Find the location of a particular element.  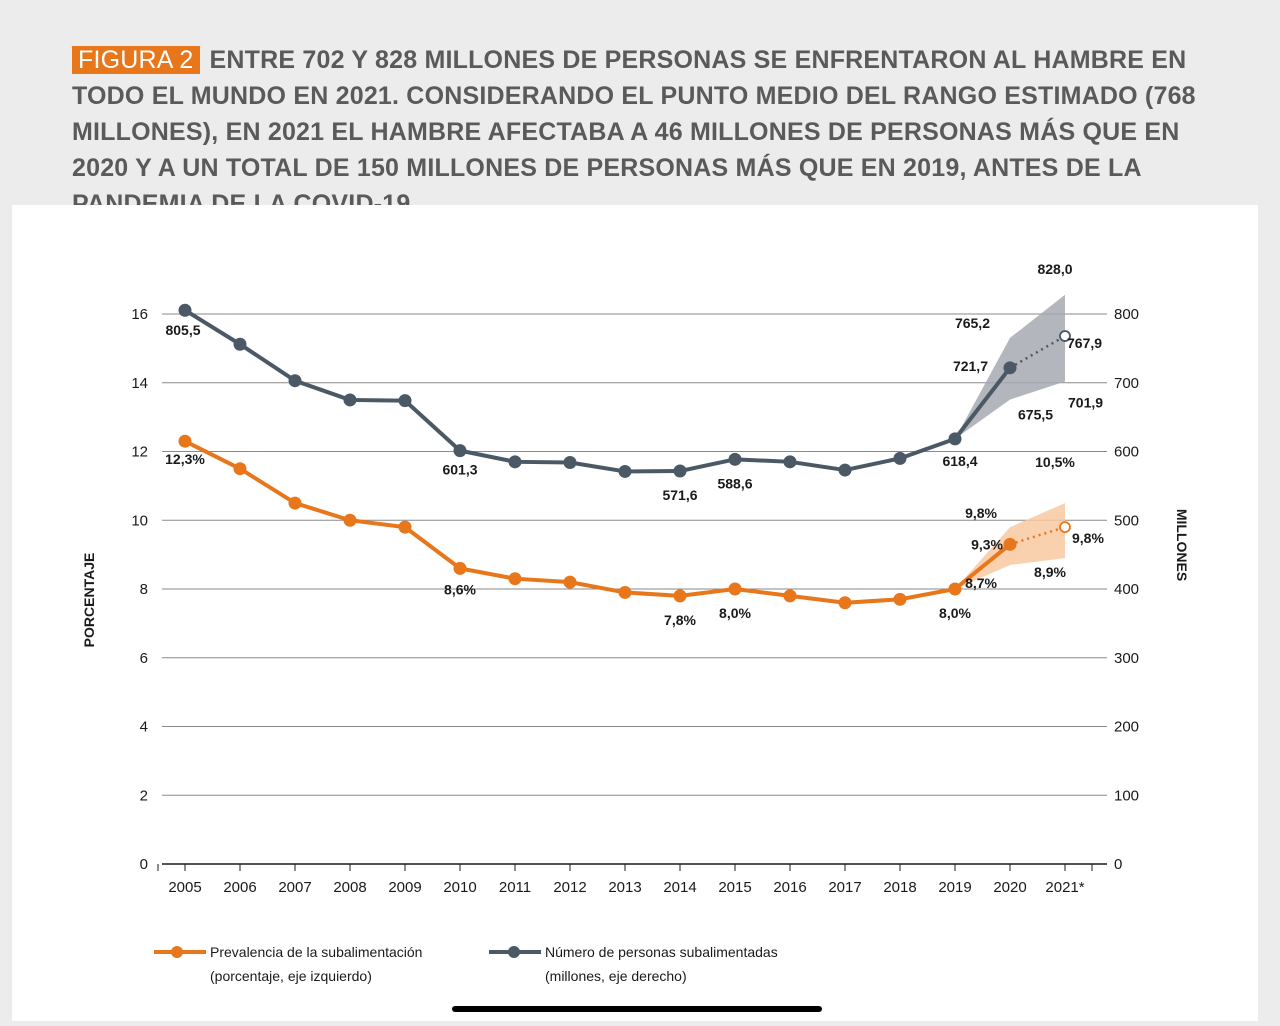

x-tick-label: 2013 is located at coordinates (624, 887).